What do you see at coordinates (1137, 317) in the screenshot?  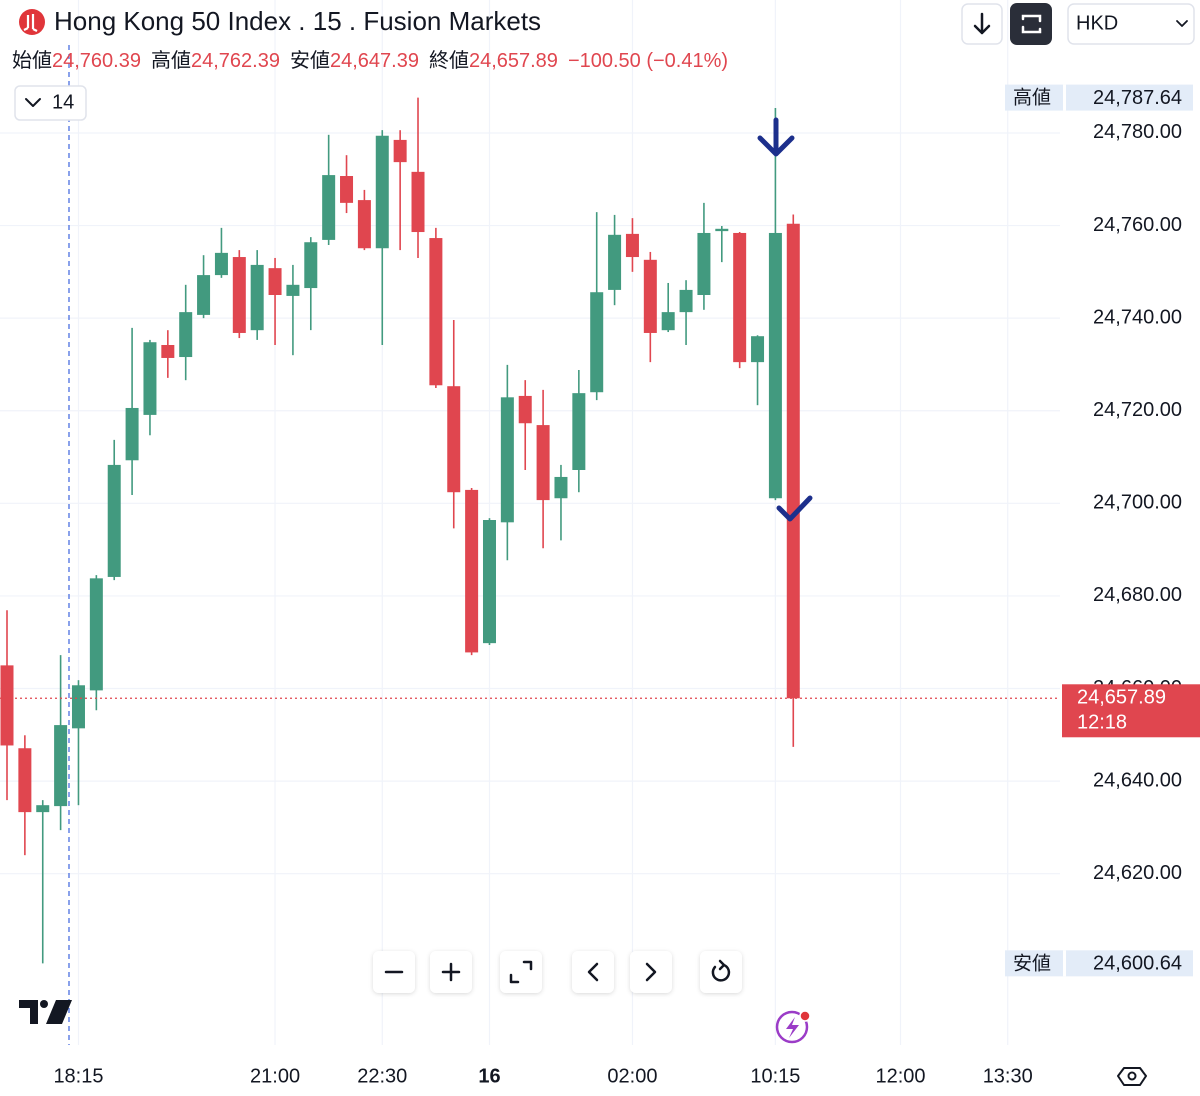 I see `y-tick-label: 24,740.00` at bounding box center [1137, 317].